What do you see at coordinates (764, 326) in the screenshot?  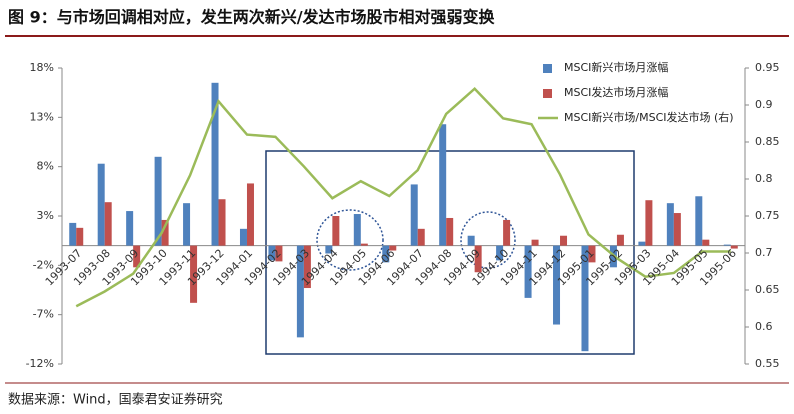 I see `y2-tick-label: 0.6` at bounding box center [764, 326].